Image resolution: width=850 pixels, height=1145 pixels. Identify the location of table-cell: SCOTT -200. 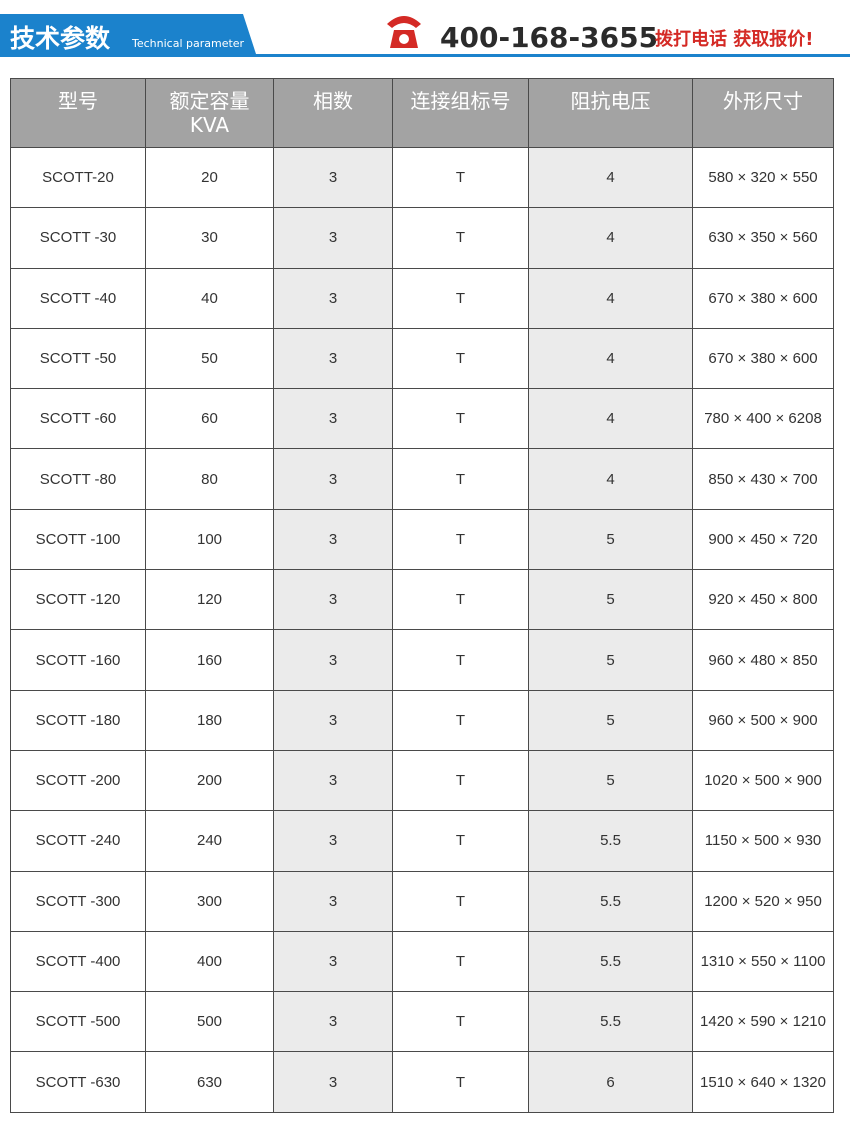
(78, 780).